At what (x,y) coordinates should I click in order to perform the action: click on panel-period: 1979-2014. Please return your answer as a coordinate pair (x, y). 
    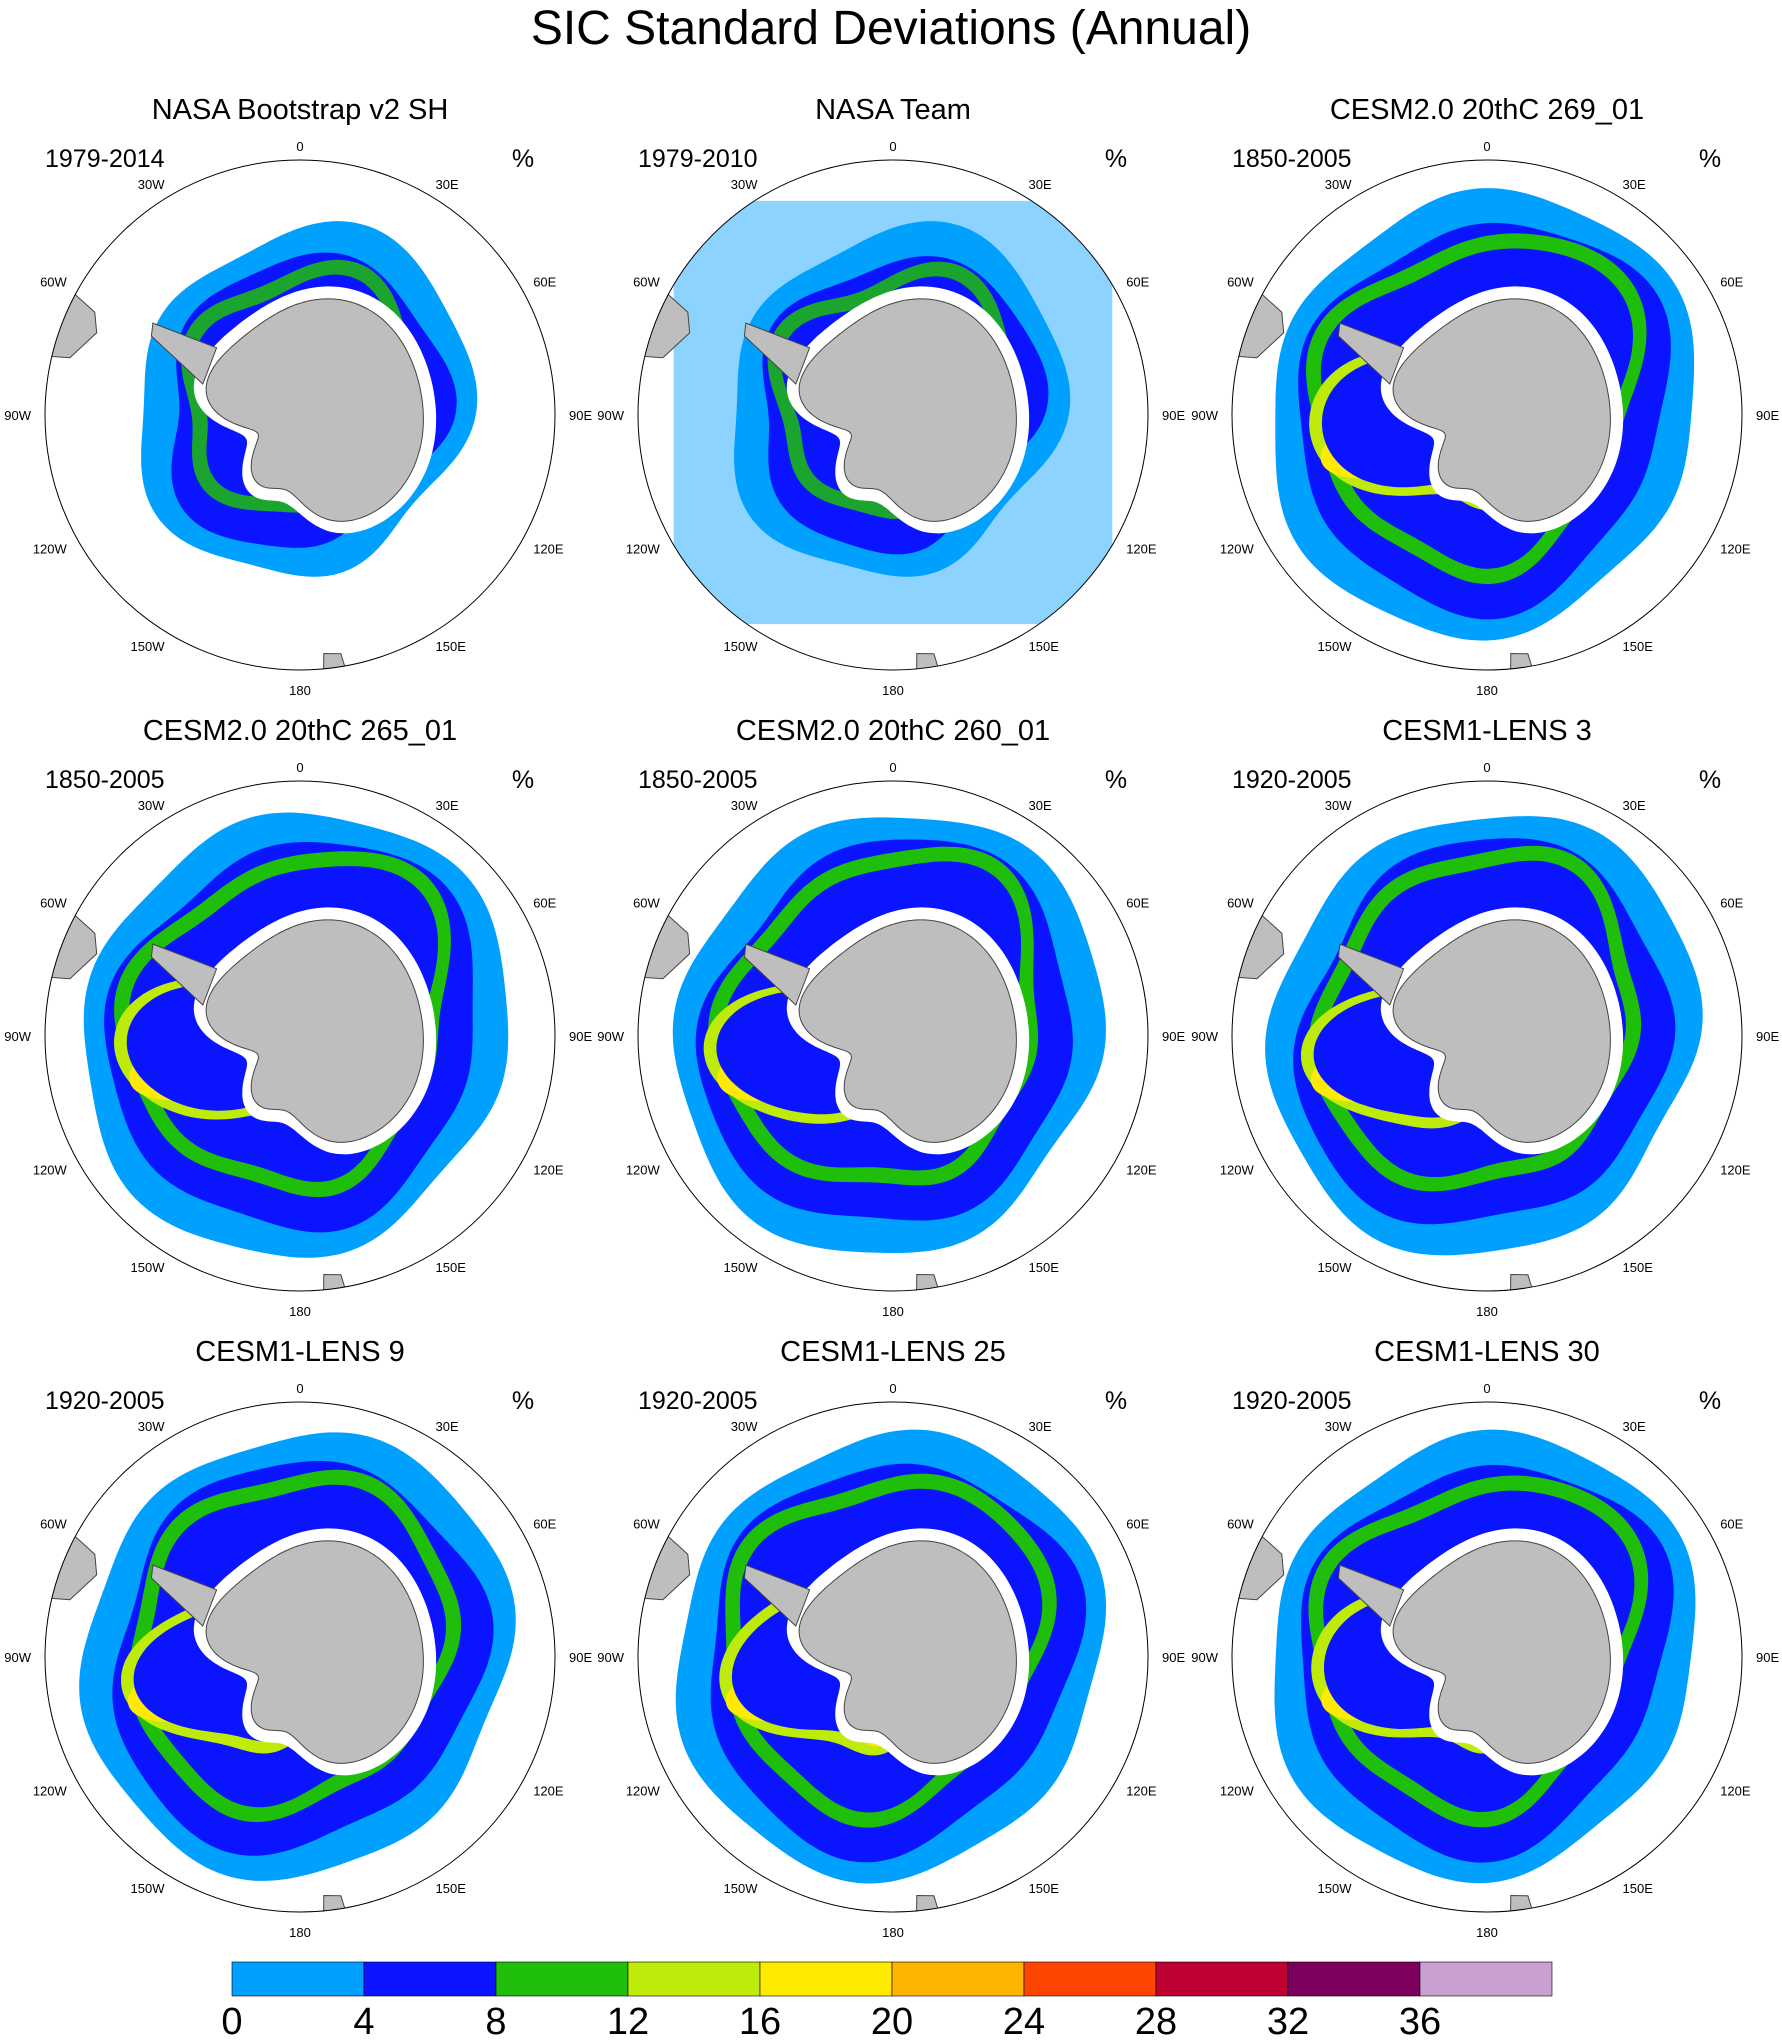
    Looking at the image, I should click on (105, 159).